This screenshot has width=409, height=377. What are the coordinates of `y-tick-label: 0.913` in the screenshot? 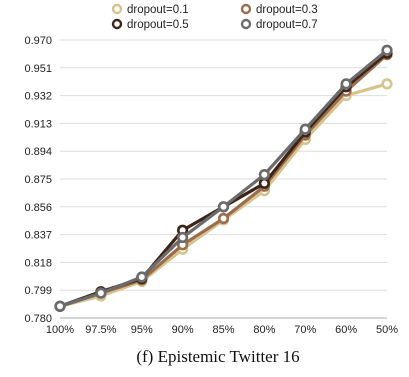 It's located at (38, 124).